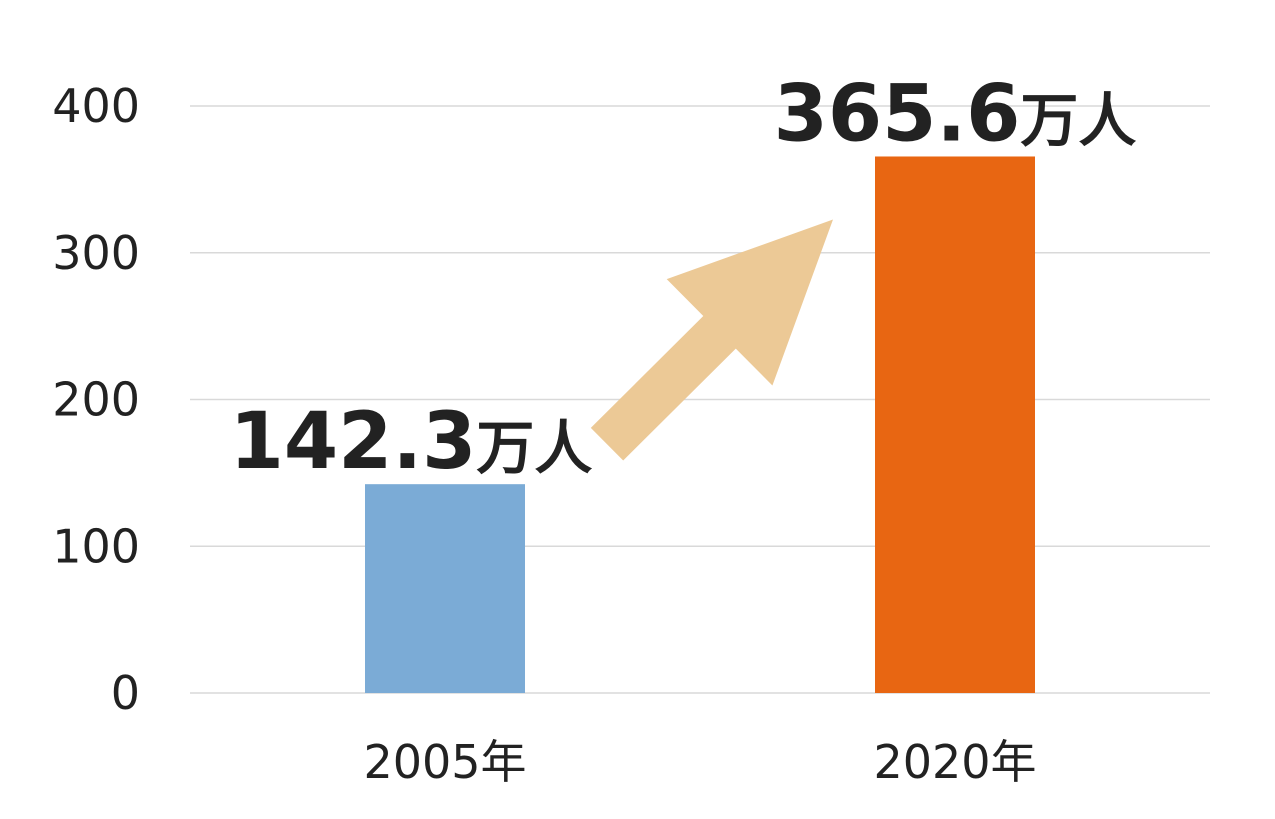 The height and width of the screenshot is (819, 1275). What do you see at coordinates (353, 442) in the screenshot?
I see `data-label-value: 142.3` at bounding box center [353, 442].